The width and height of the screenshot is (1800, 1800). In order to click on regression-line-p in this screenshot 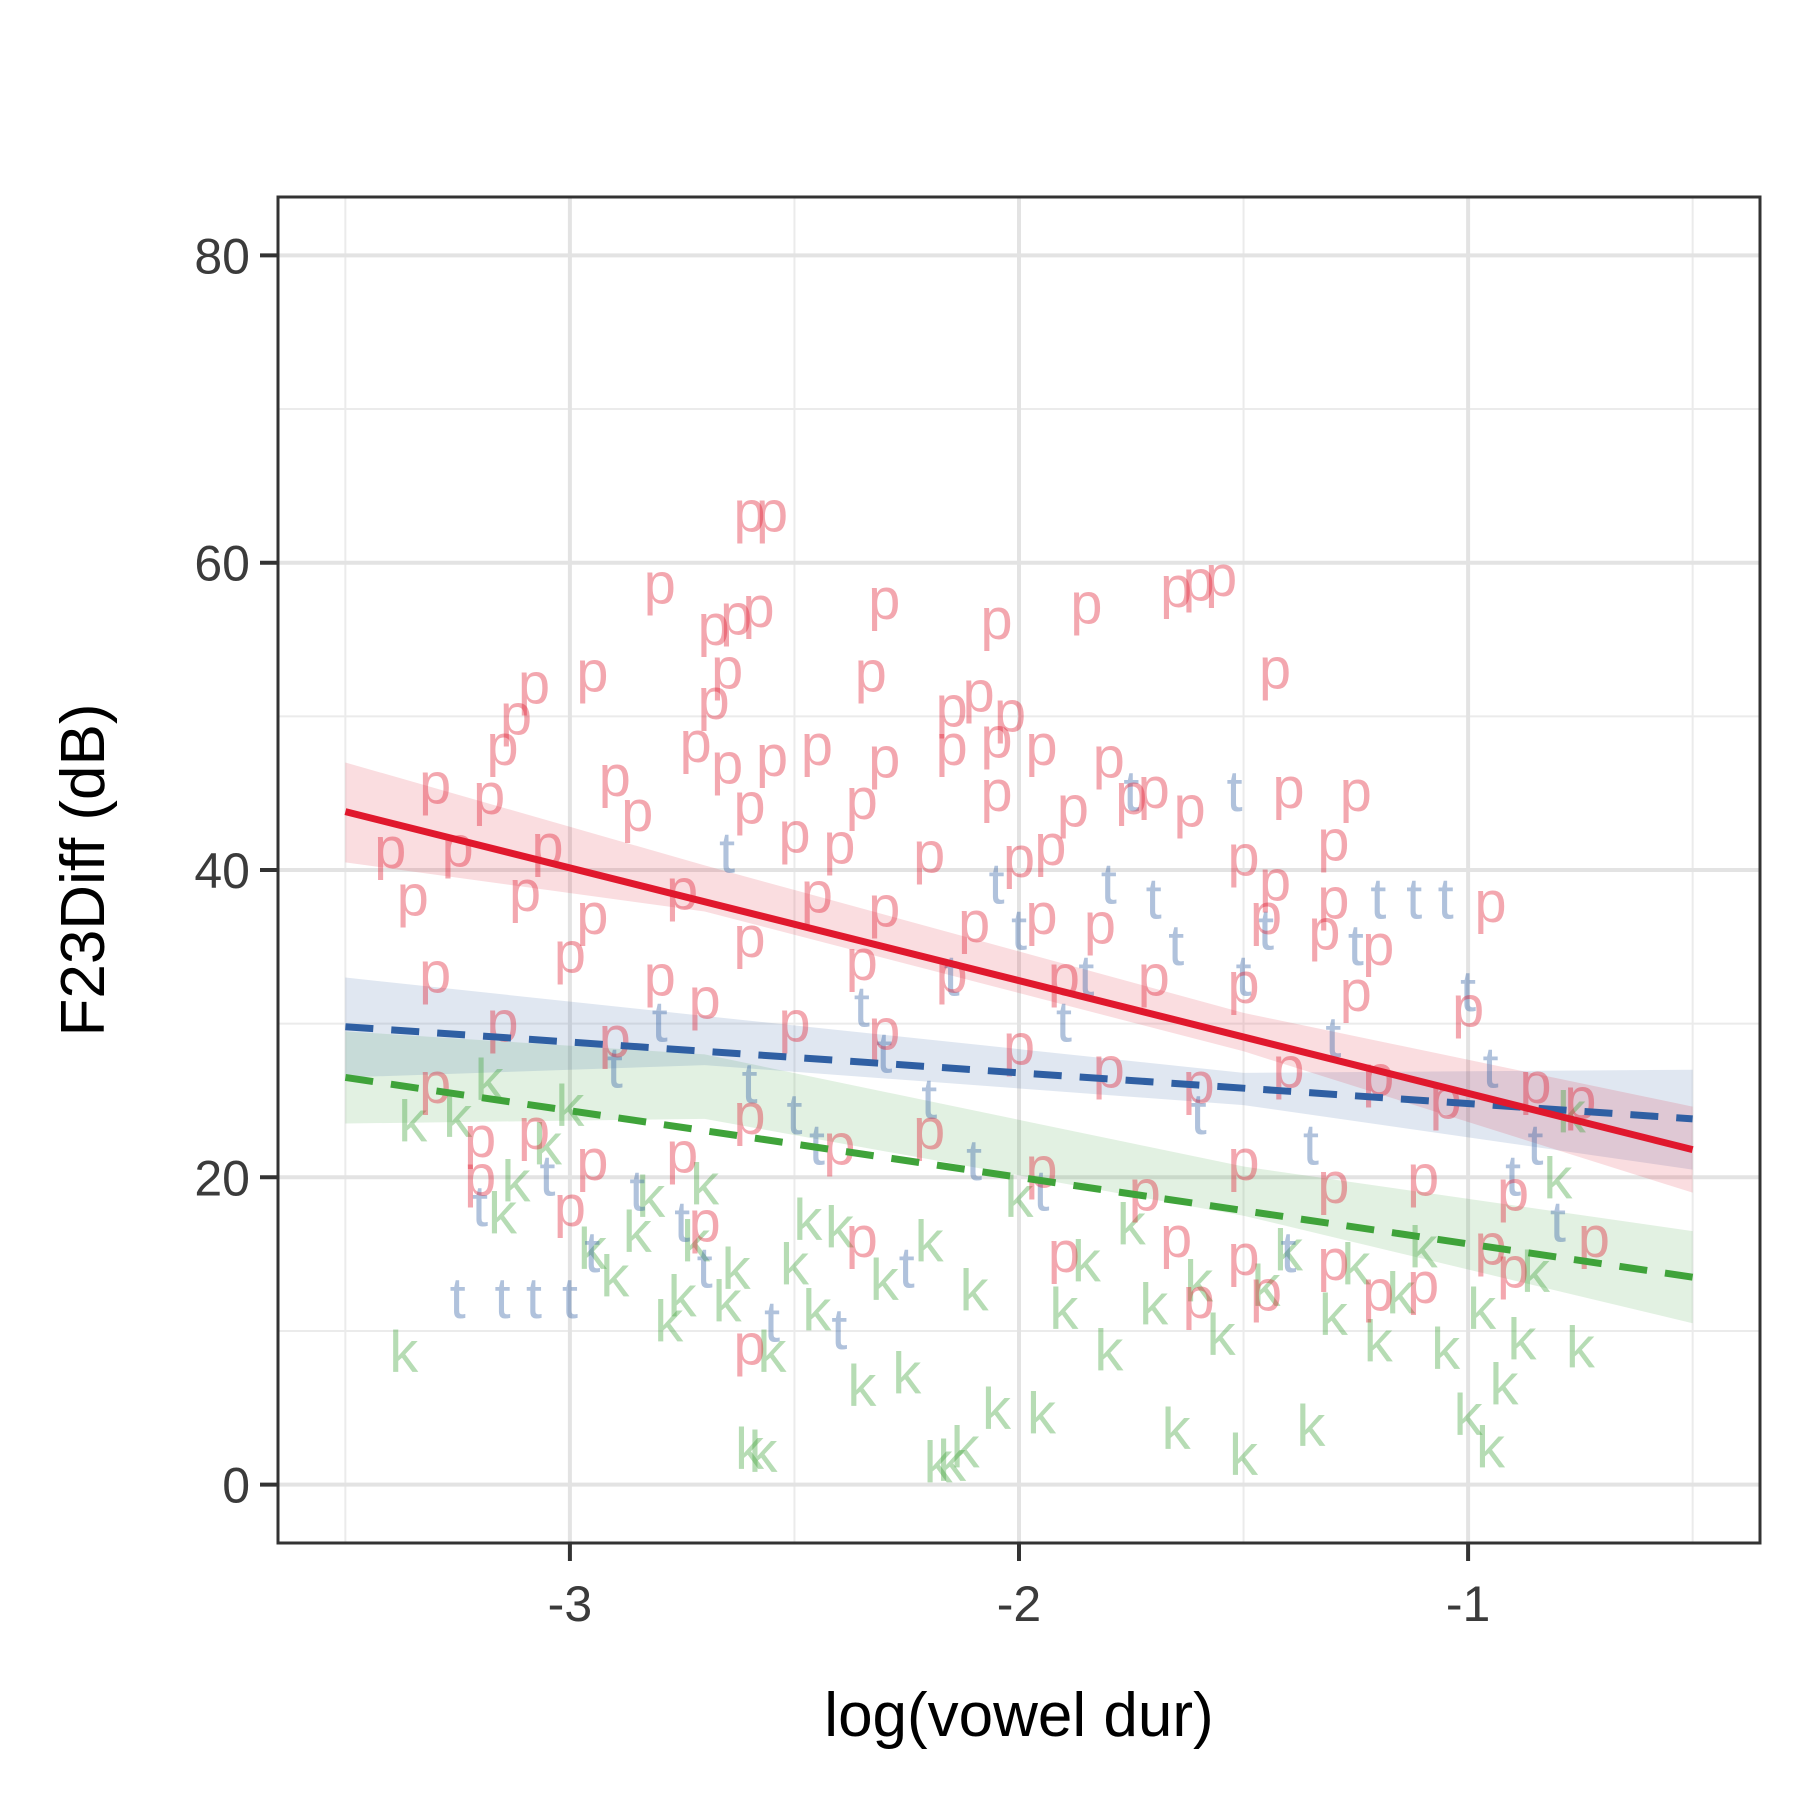, I will do `click(1019, 981)`.